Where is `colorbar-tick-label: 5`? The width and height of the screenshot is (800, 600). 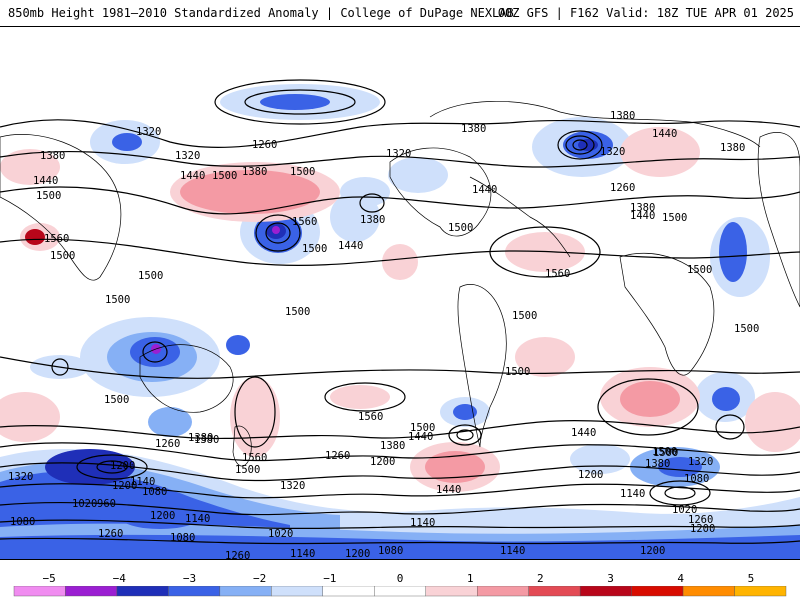 colorbar-tick-label: 5 is located at coordinates (751, 578).